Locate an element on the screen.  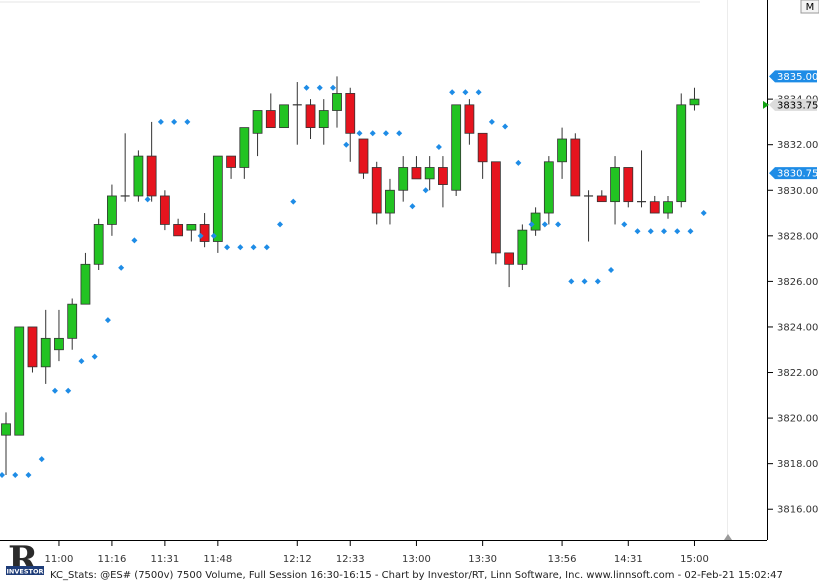
y-tick-label: 3832.00 is located at coordinates (797, 145).